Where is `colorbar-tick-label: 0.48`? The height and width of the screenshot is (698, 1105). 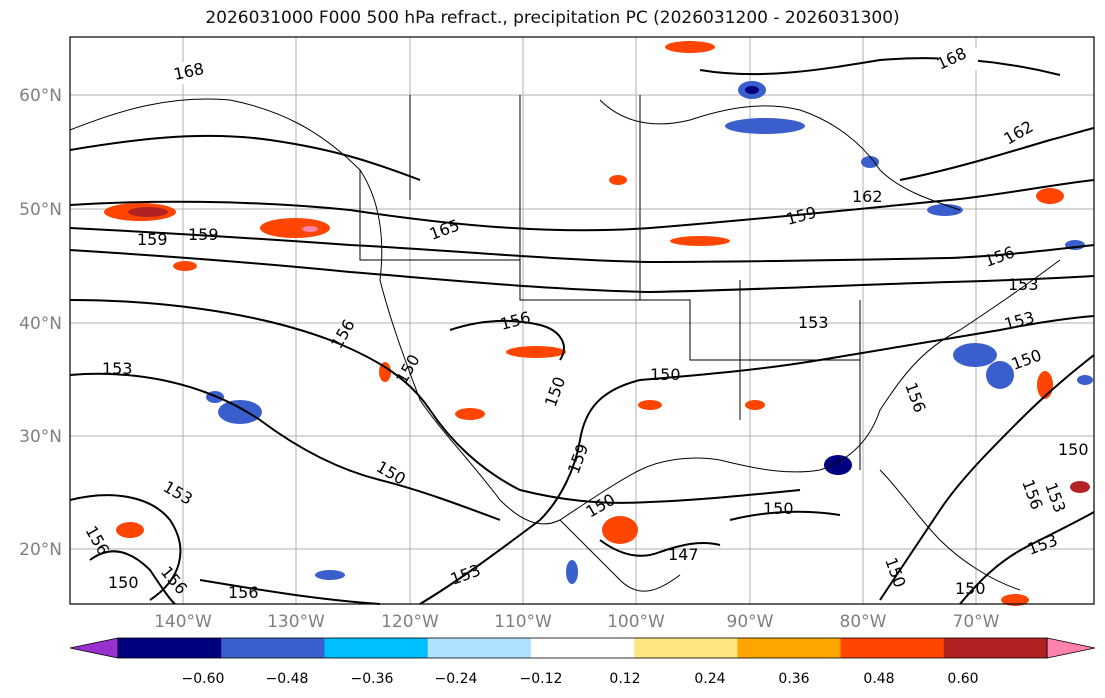
colorbar-tick-label: 0.48 is located at coordinates (878, 679).